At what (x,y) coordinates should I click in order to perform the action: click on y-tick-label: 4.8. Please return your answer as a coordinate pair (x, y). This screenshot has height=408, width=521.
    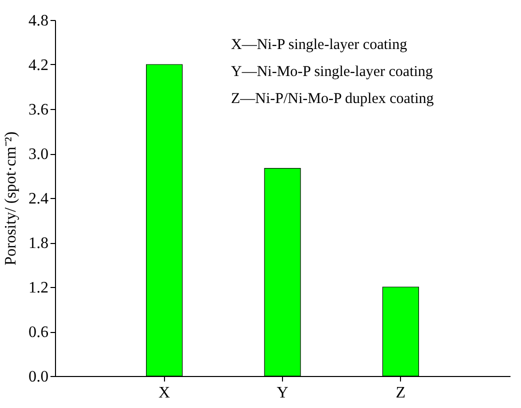
    Looking at the image, I should click on (38, 21).